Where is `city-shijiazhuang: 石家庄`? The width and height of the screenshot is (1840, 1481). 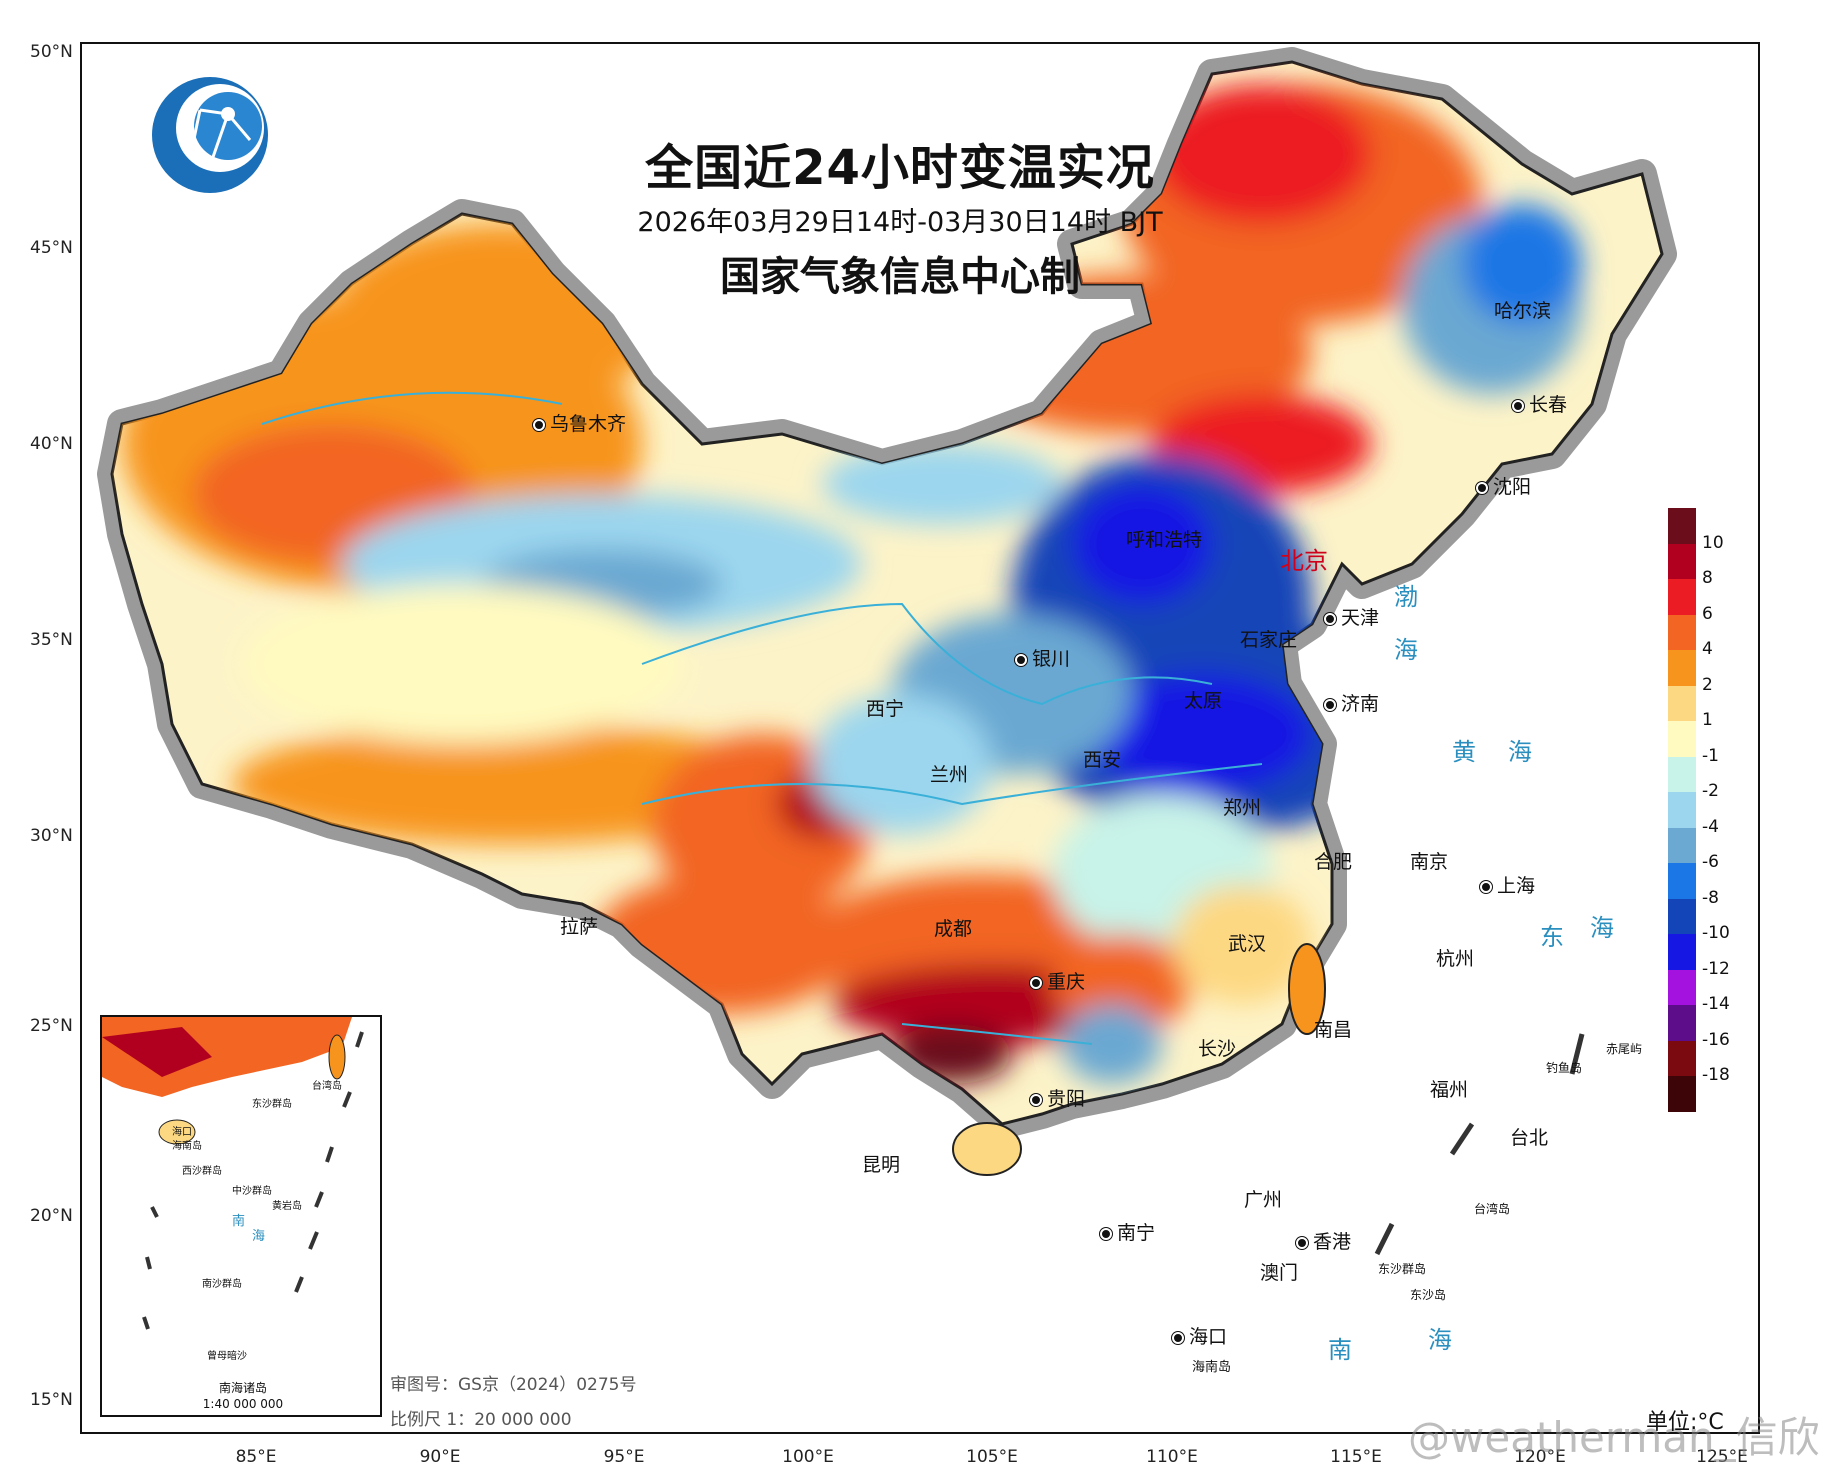 city-shijiazhuang: 石家庄 is located at coordinates (1269, 640).